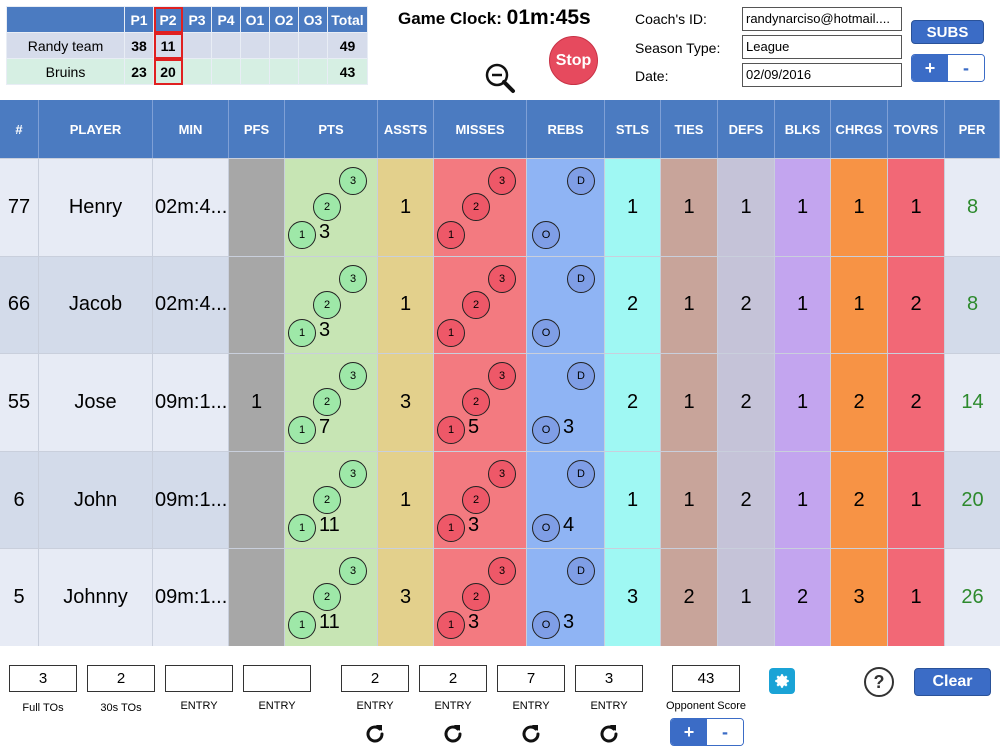 This screenshot has width=1000, height=750. Describe the element at coordinates (313, 19) in the screenshot. I see `period-header-o3: O3` at that location.